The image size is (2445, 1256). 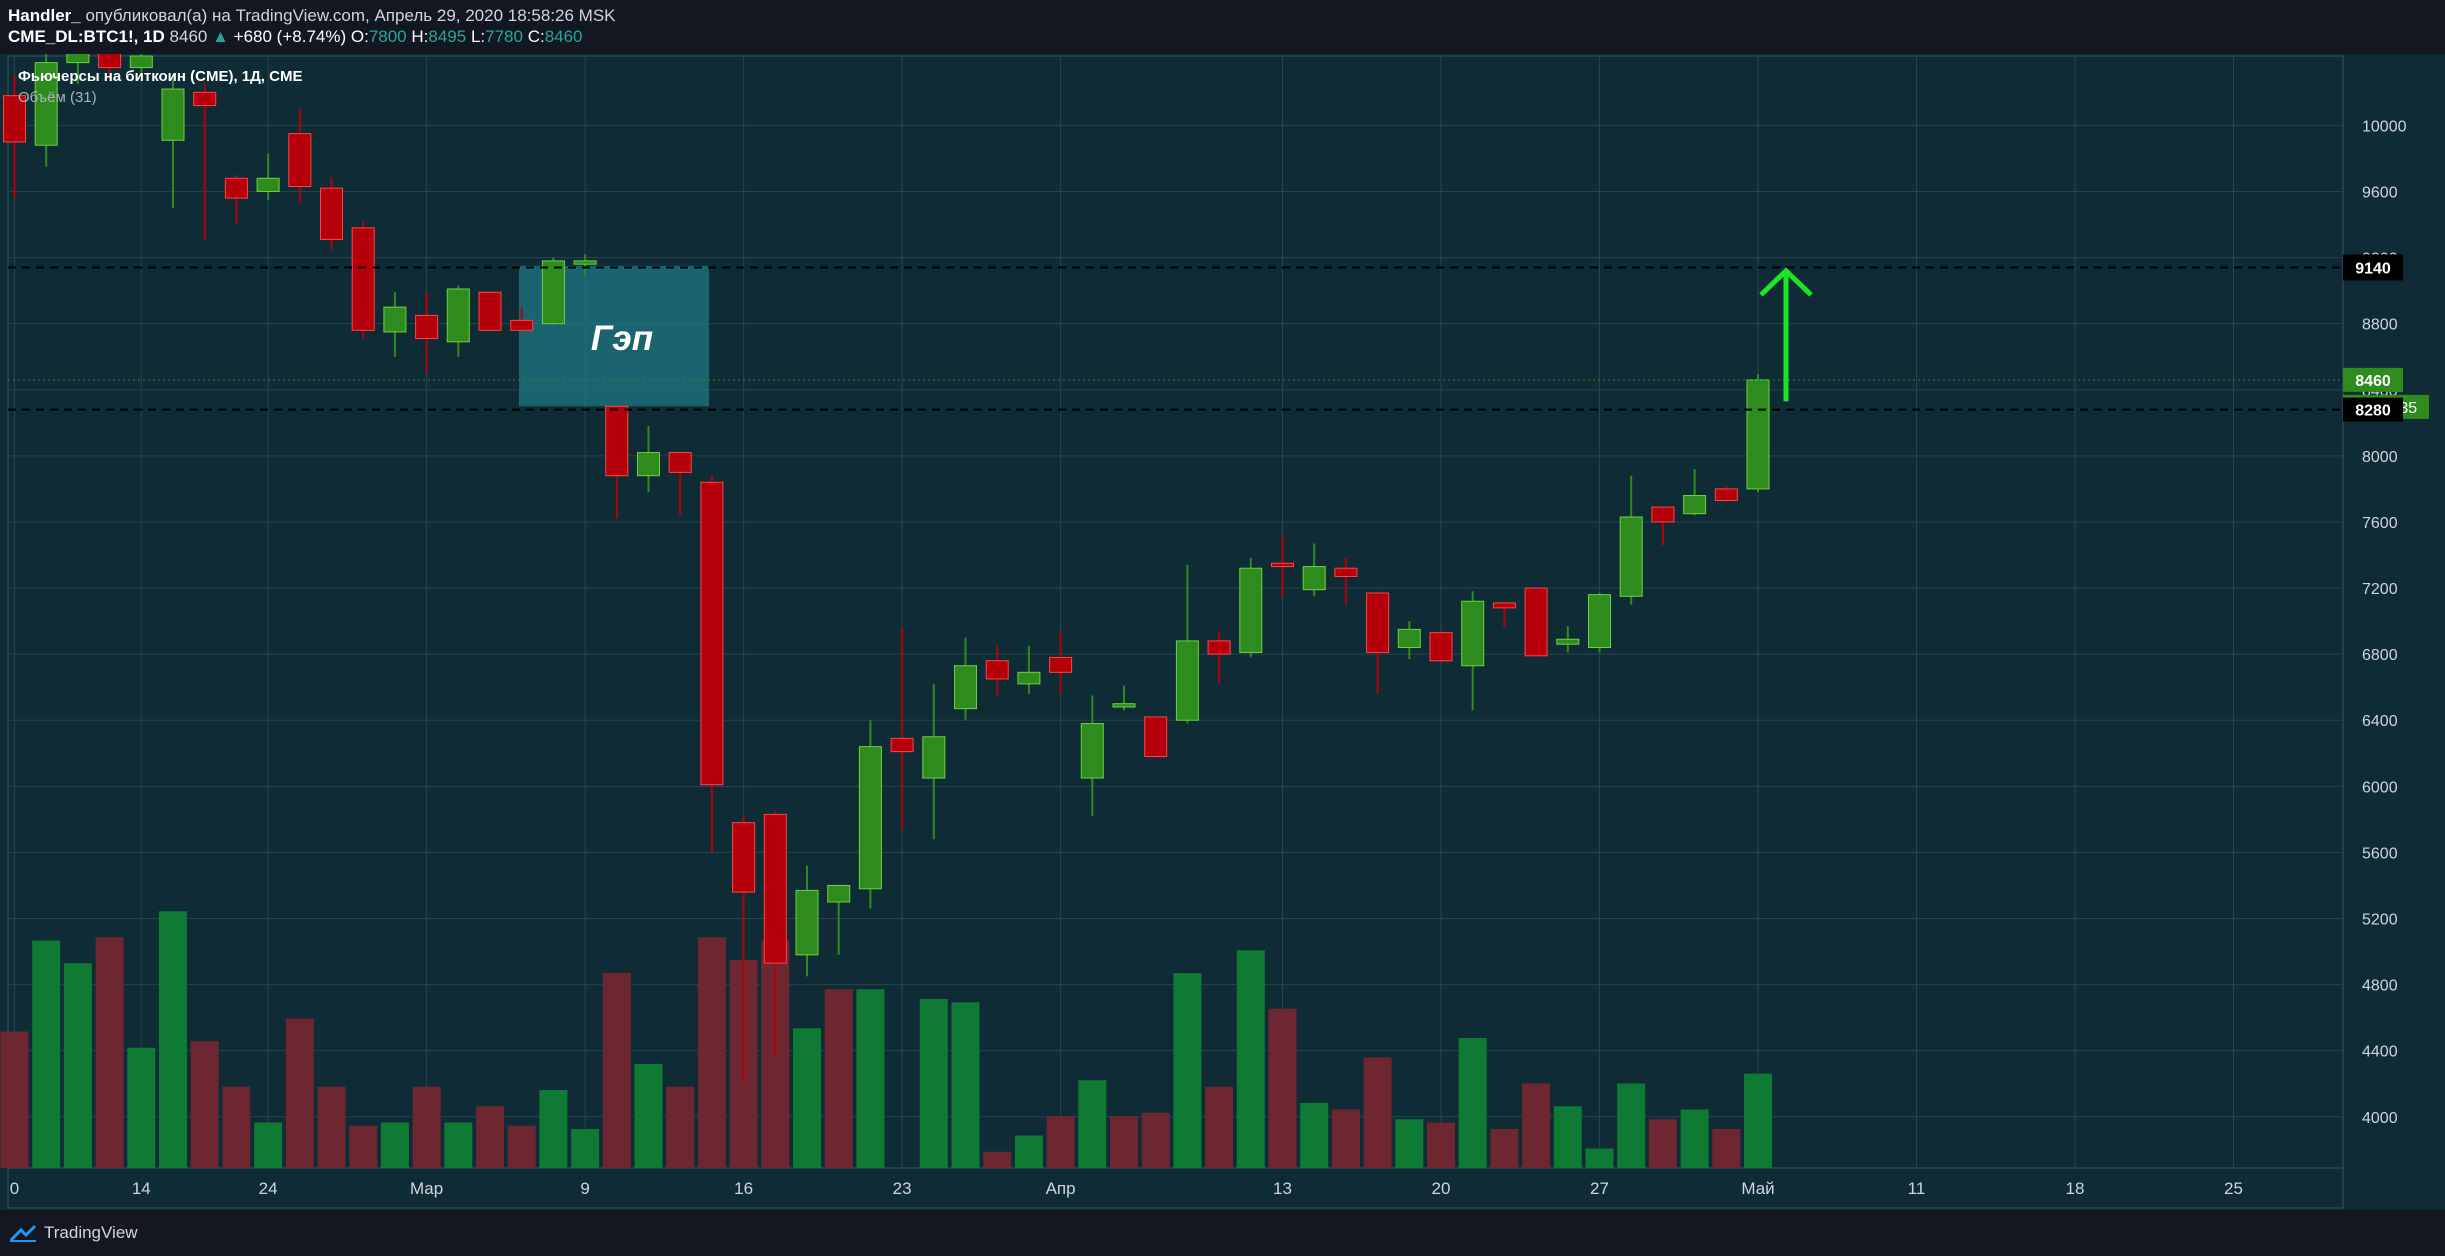 I want to click on current-price-tag, so click(x=2373, y=379).